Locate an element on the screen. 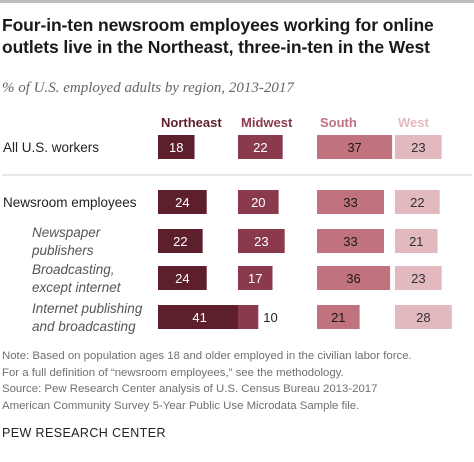 This screenshot has height=462, width=474. row-label: publishers is located at coordinates (62, 250).